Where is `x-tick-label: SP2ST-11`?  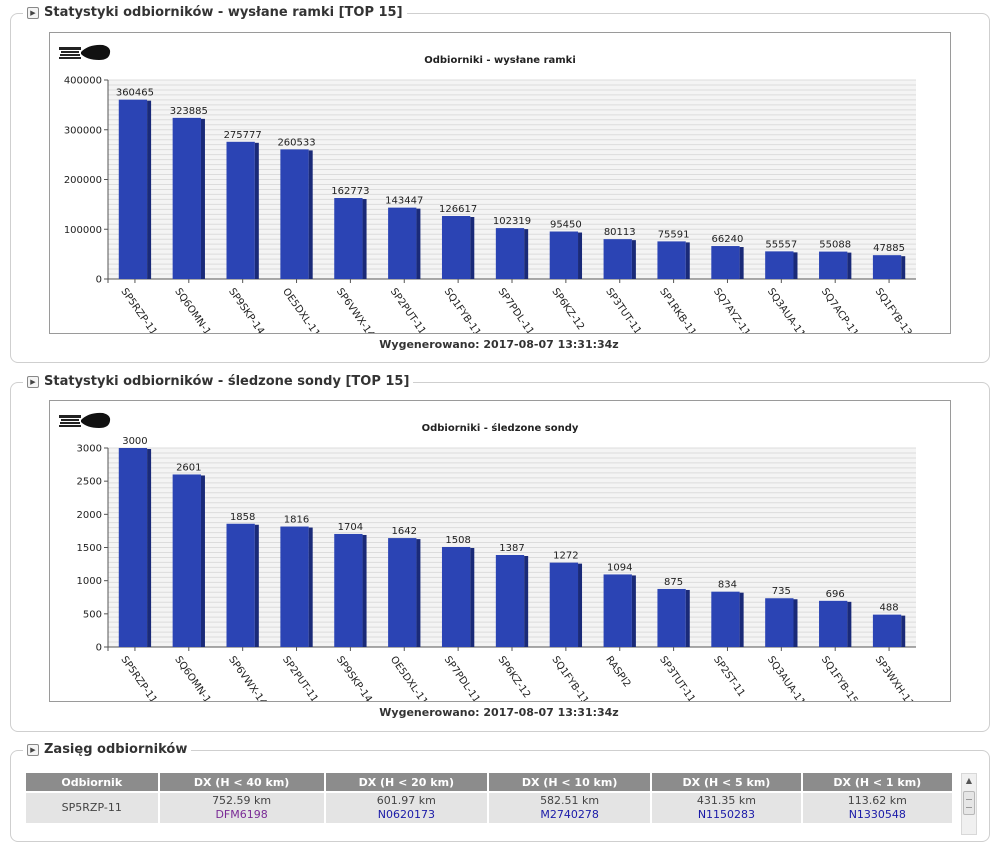 x-tick-label: SP2ST-11 is located at coordinates (729, 676).